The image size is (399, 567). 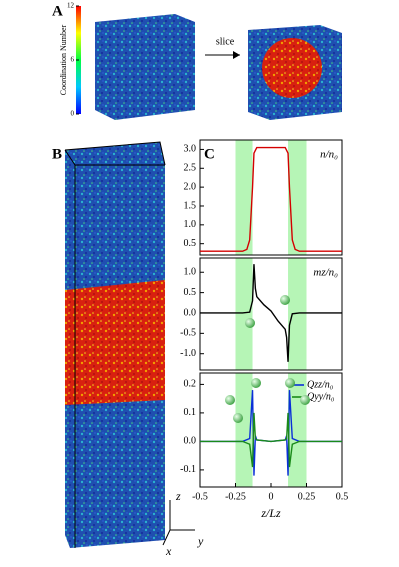 What do you see at coordinates (178, 496) in the screenshot?
I see `axis-label: z` at bounding box center [178, 496].